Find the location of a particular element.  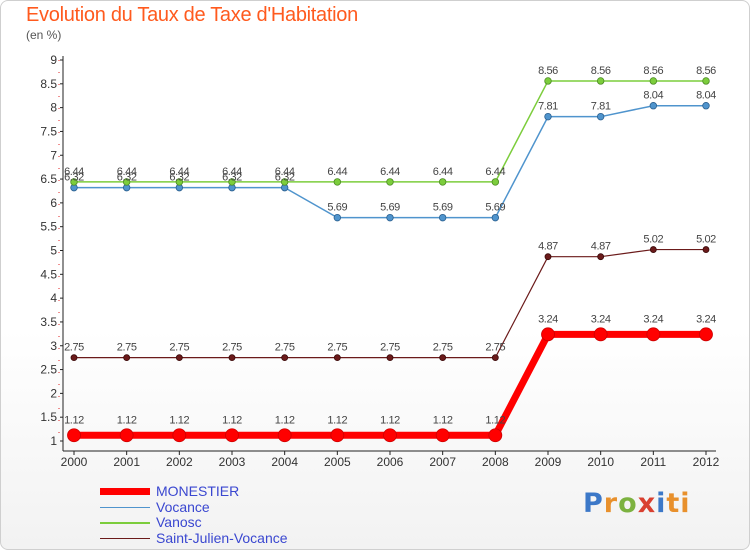

y-tick-label: 5.5 is located at coordinates (48, 227).